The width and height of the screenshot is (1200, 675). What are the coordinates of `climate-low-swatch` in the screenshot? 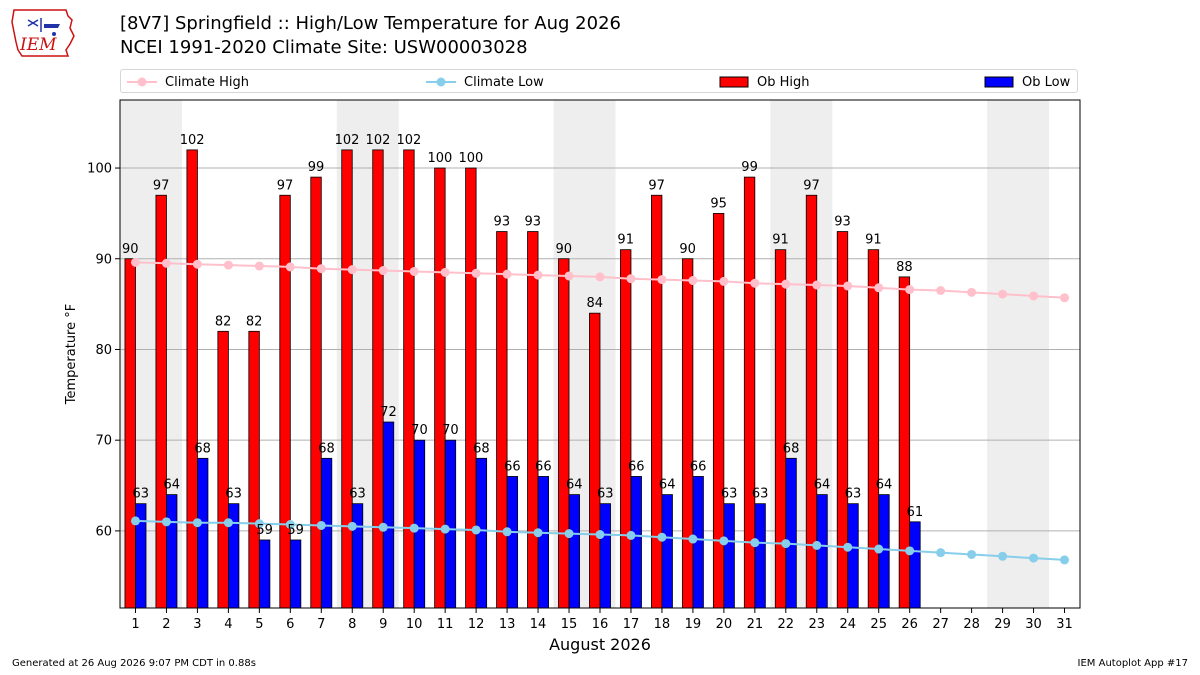 It's located at (441, 82).